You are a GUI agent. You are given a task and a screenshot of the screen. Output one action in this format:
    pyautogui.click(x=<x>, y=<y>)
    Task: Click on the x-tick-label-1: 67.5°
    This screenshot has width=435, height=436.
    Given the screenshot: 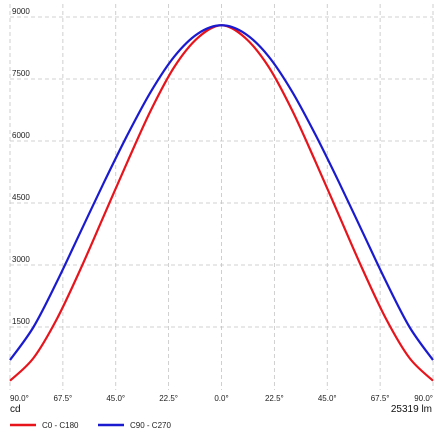 What is the action you would take?
    pyautogui.click(x=62, y=398)
    